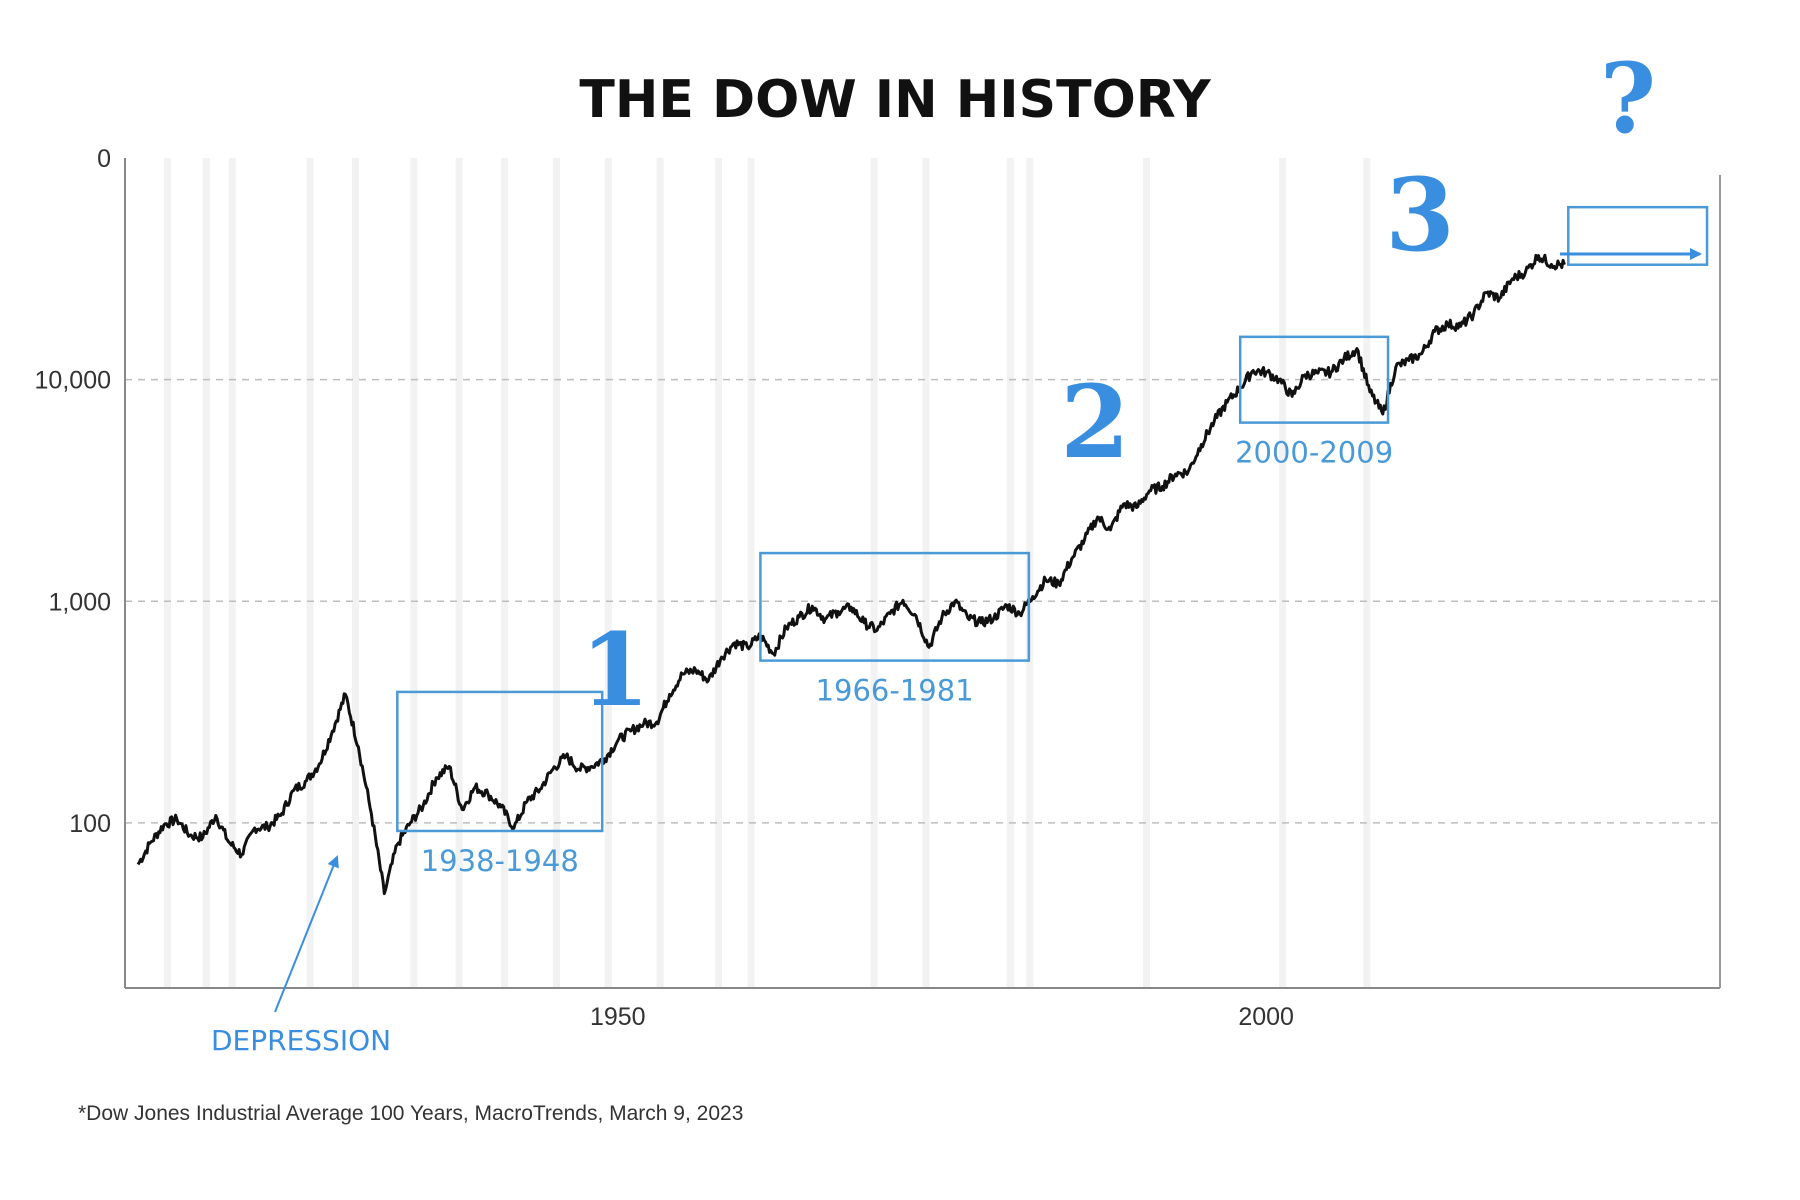 The height and width of the screenshot is (1200, 1800). I want to click on annotation-box-label: 1966-1981, so click(895, 691).